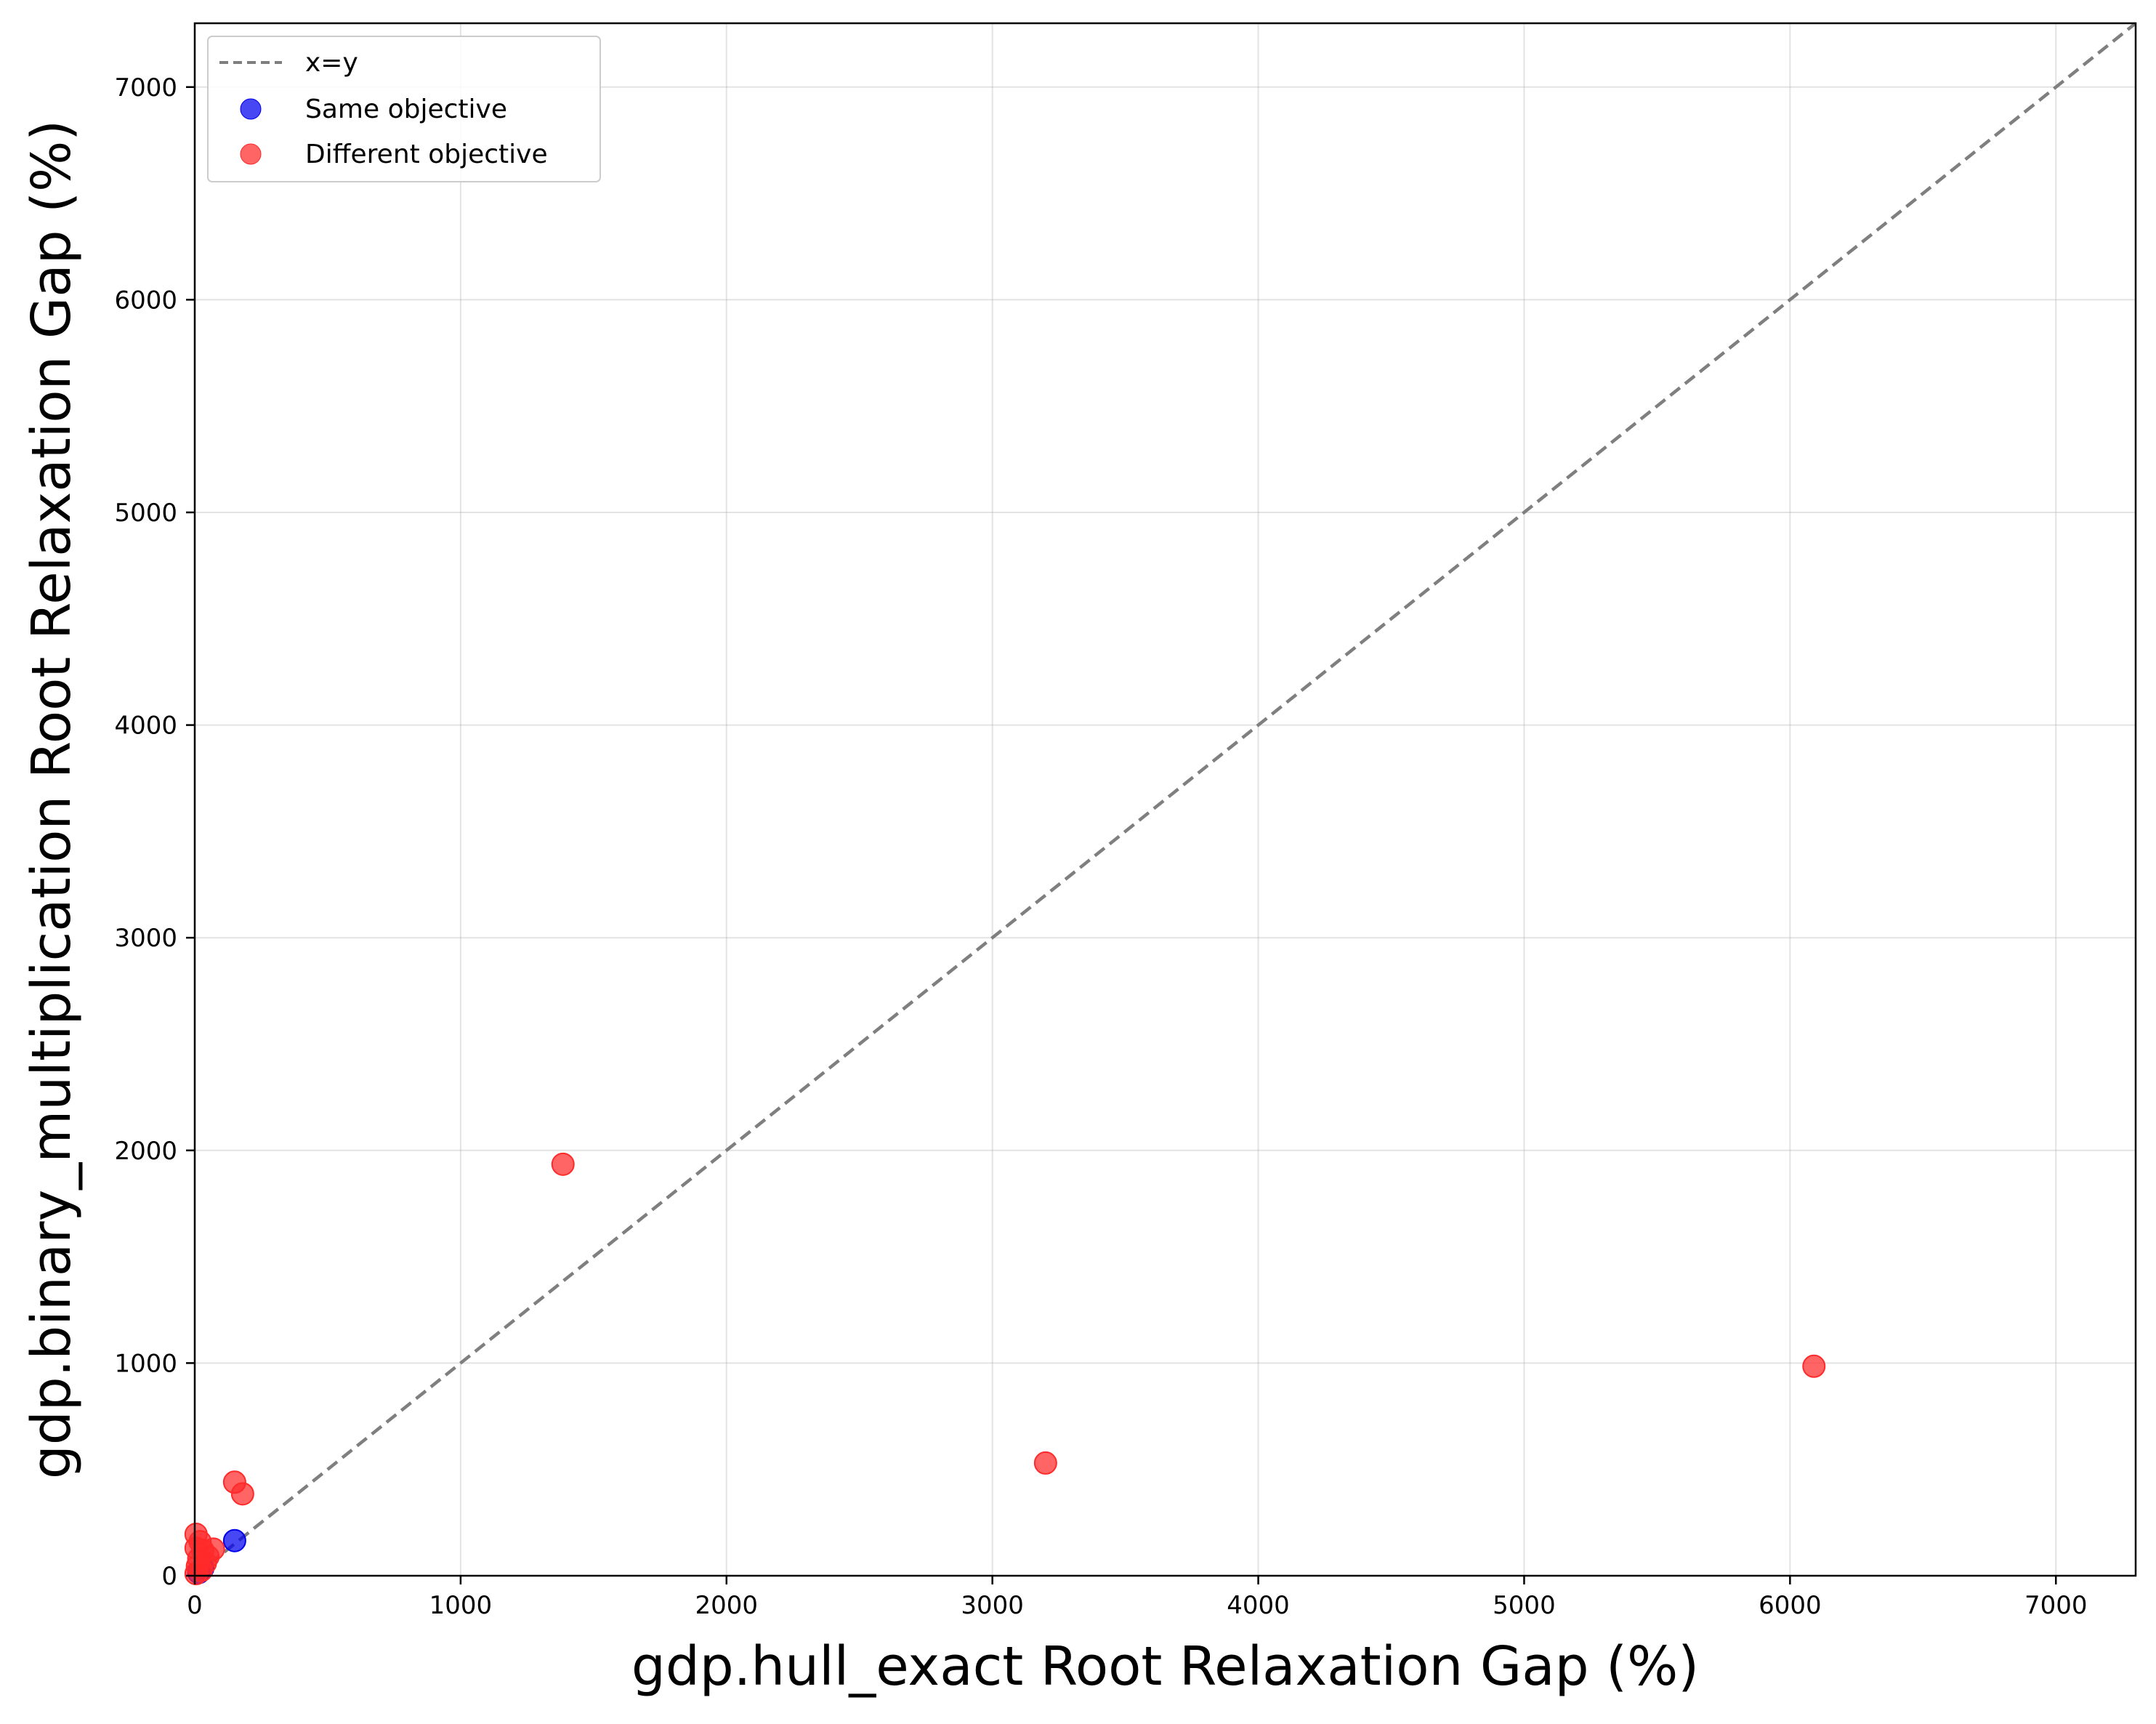 The height and width of the screenshot is (1724, 2156). I want to click on y-tick-label: 3000, so click(145, 938).